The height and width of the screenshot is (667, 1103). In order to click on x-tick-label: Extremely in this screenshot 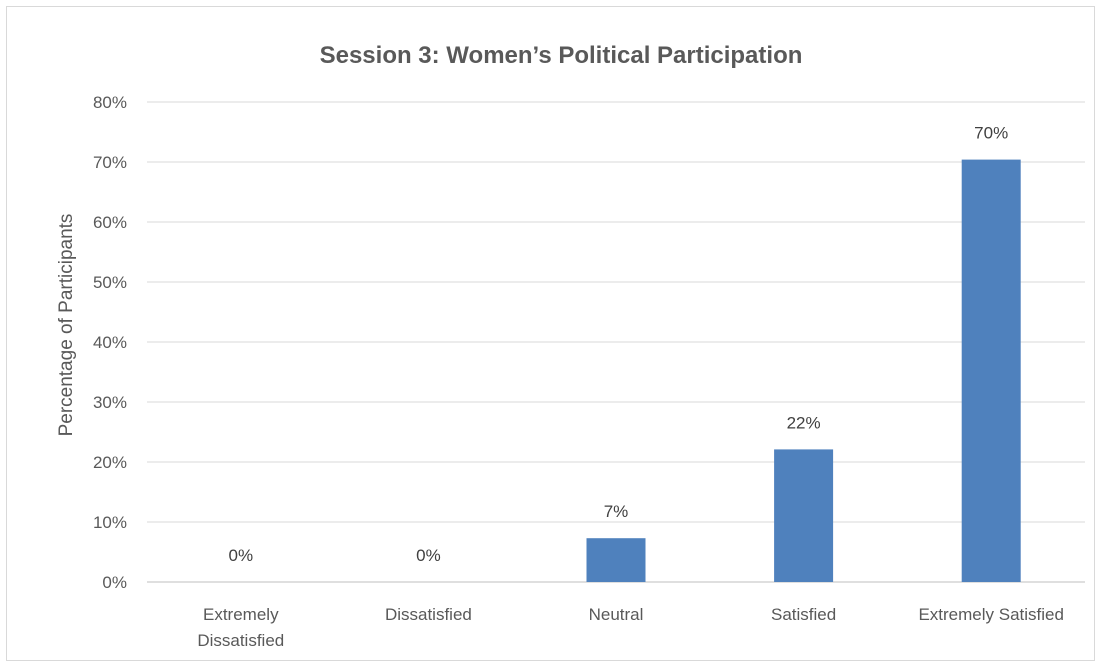, I will do `click(241, 614)`.